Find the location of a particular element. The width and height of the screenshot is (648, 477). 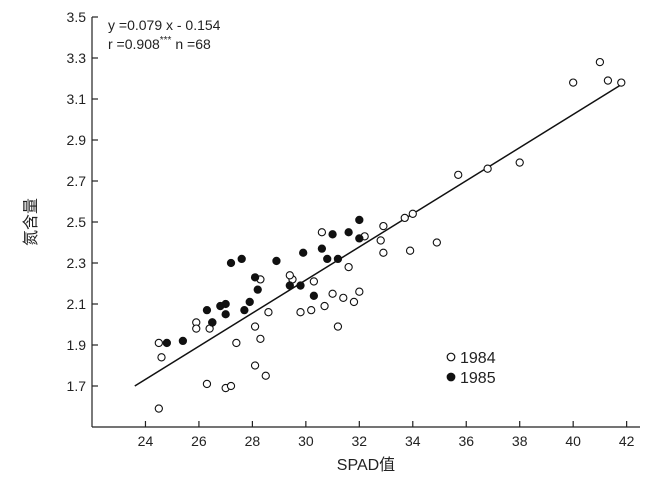

y-tick-label: 2.9 is located at coordinates (77, 140).